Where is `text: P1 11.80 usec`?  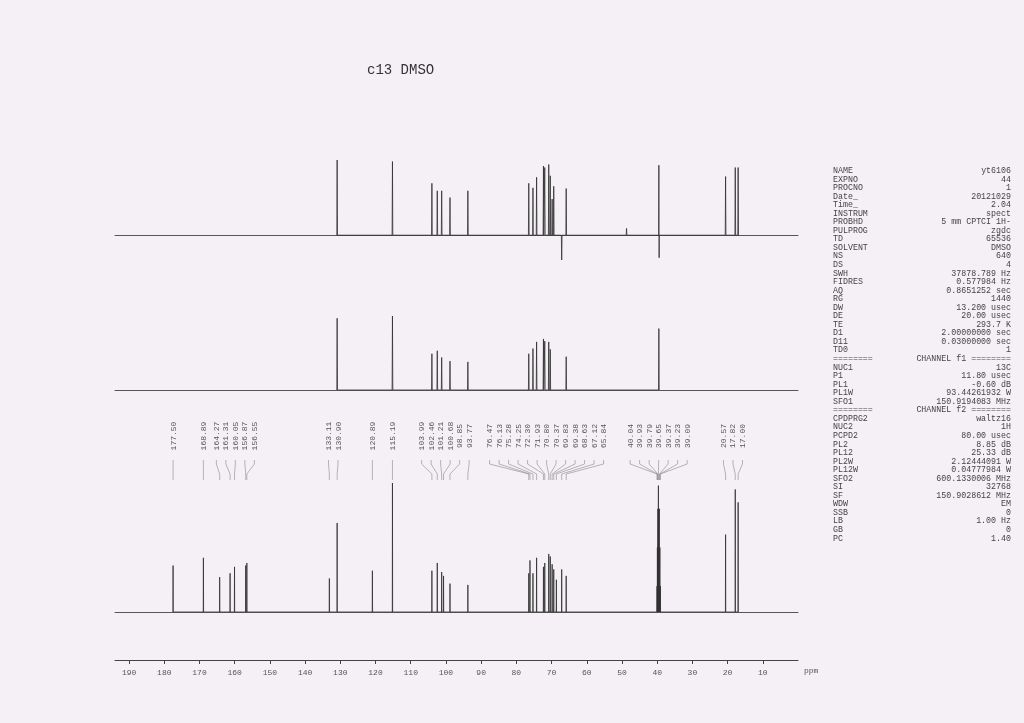
text: P1 11.80 usec is located at coordinates (922, 376).